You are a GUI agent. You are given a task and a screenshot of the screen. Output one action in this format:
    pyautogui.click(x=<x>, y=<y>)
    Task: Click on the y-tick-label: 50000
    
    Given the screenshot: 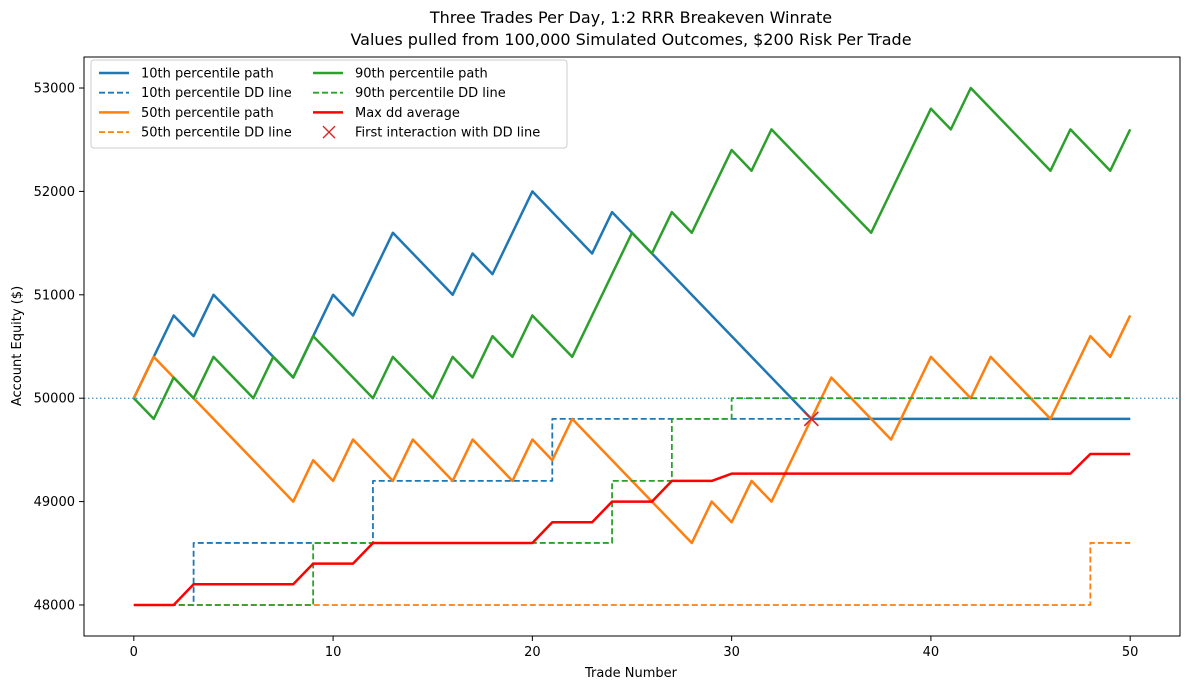 What is the action you would take?
    pyautogui.click(x=54, y=399)
    